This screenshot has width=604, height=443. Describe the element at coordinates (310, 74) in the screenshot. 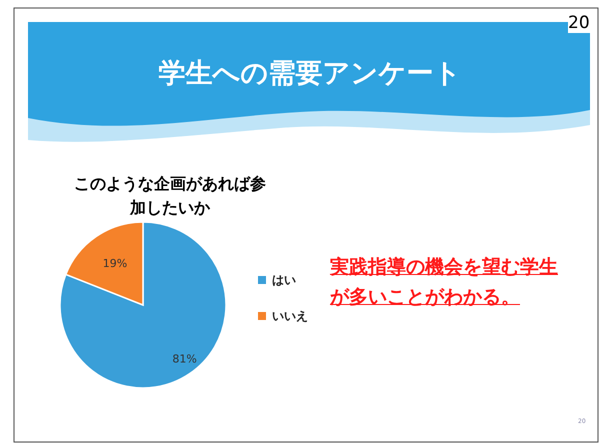

I see `chart-title: 学生への需要アンケート` at that location.